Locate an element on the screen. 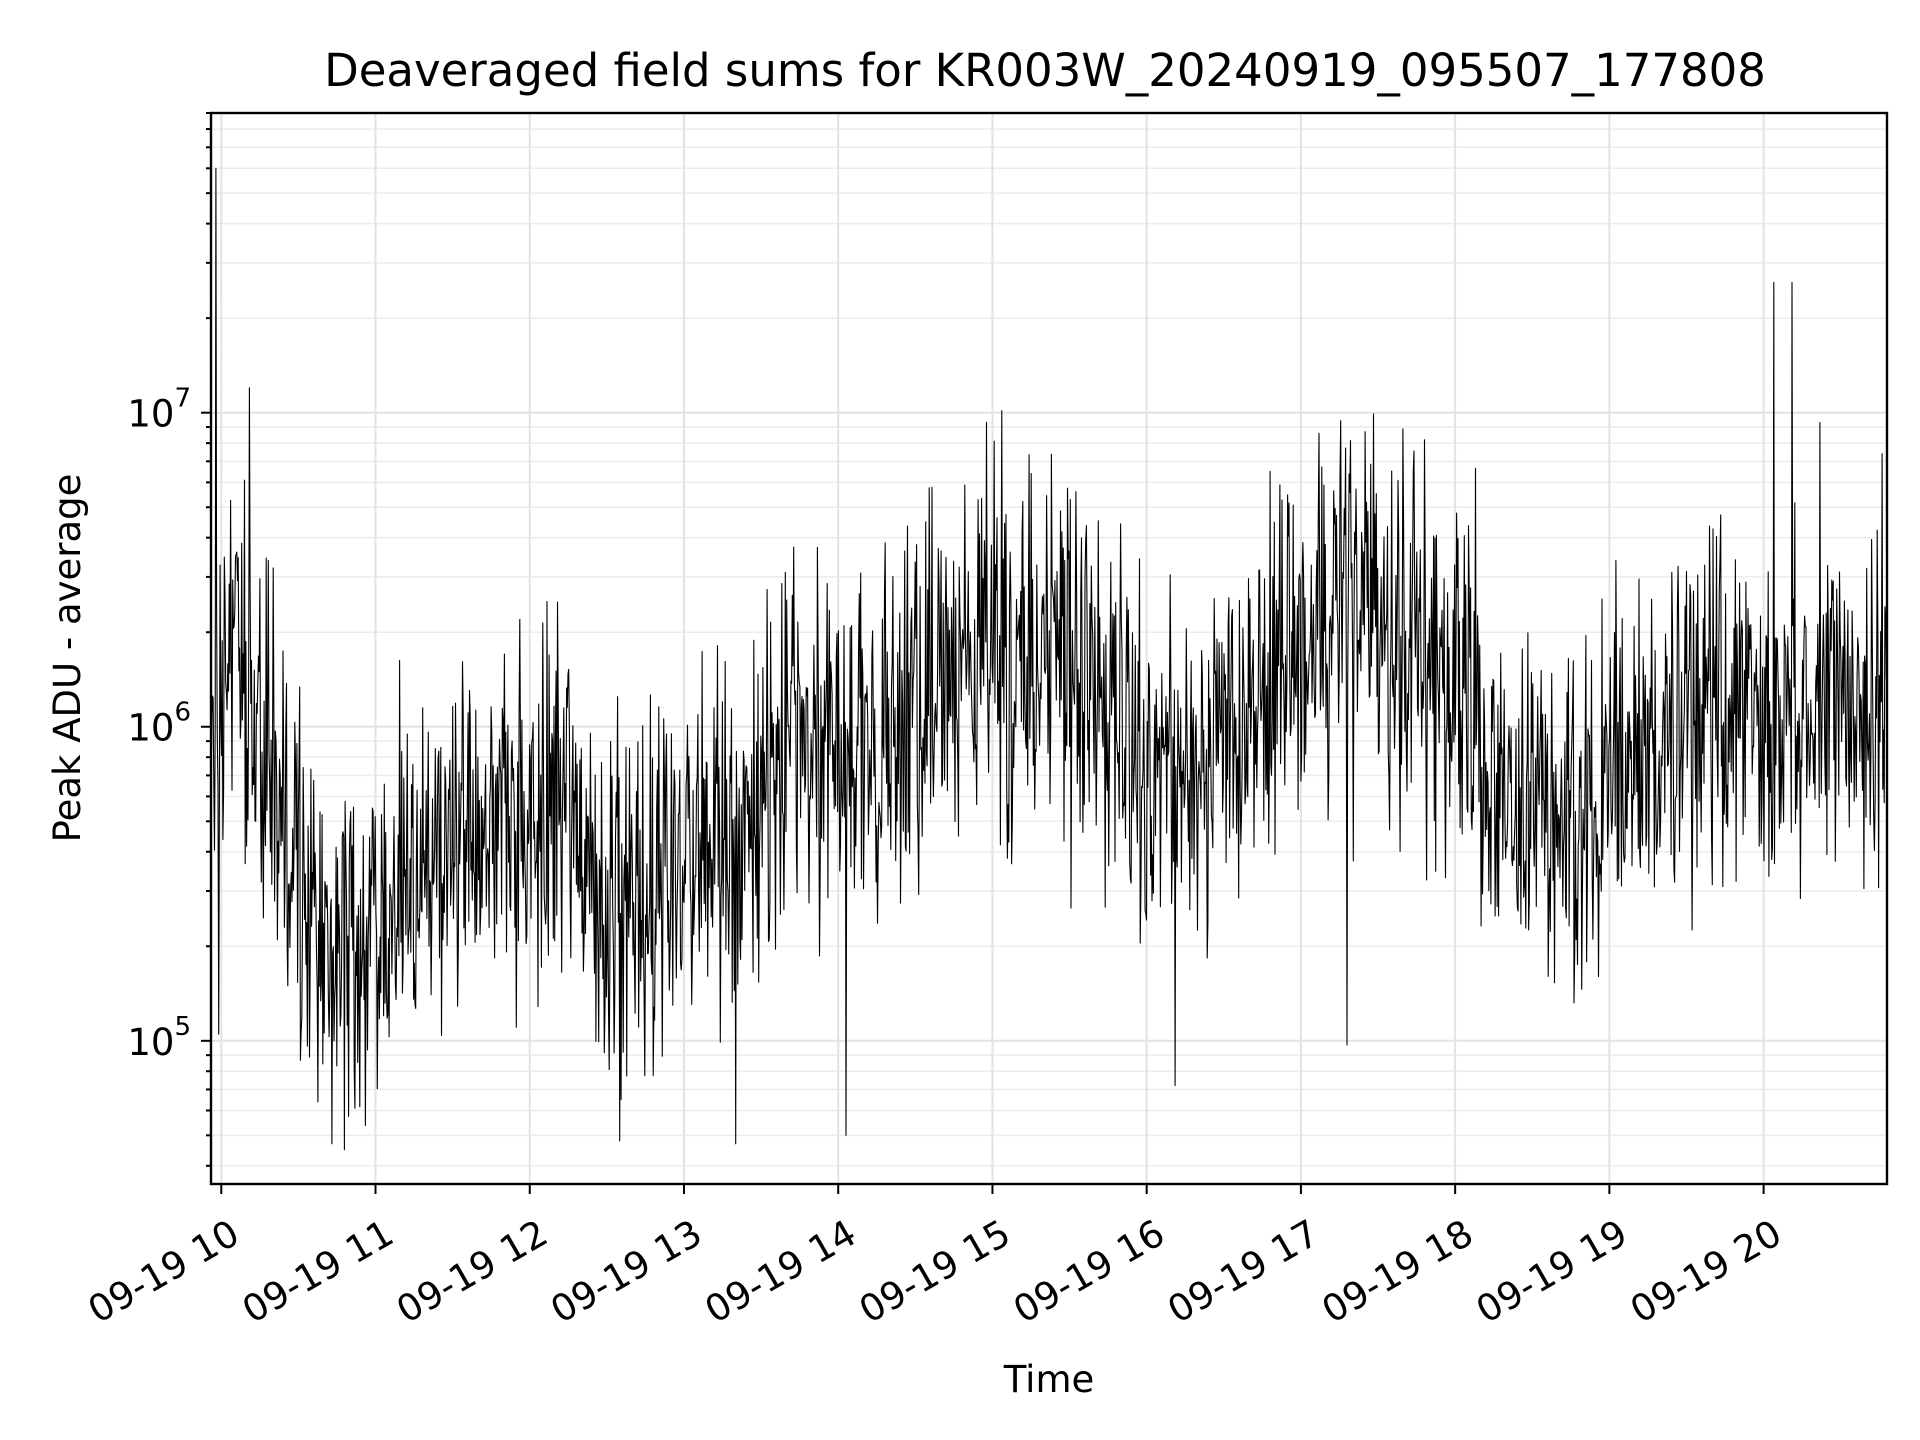 This screenshot has width=1920, height=1440. y-tick-label: 10⁶ is located at coordinates (159, 724).